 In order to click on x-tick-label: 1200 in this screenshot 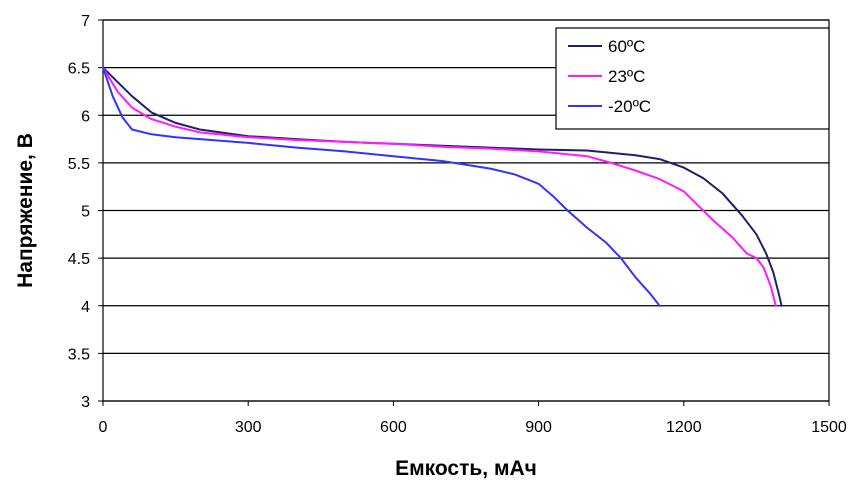, I will do `click(684, 427)`.